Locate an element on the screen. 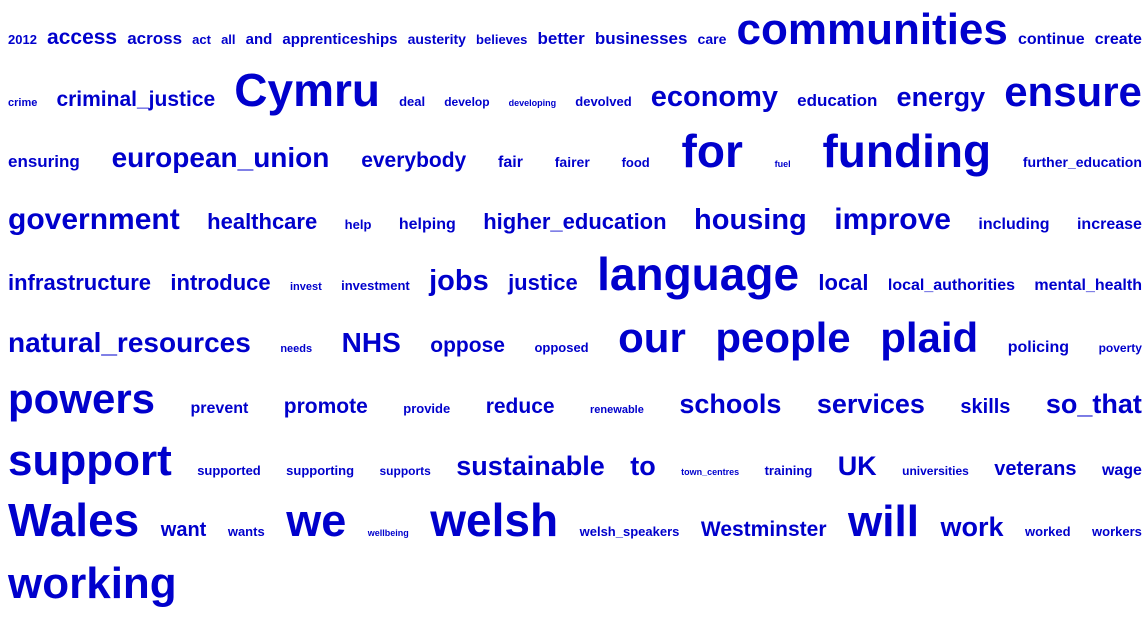  cloud-word: act is located at coordinates (201, 39).